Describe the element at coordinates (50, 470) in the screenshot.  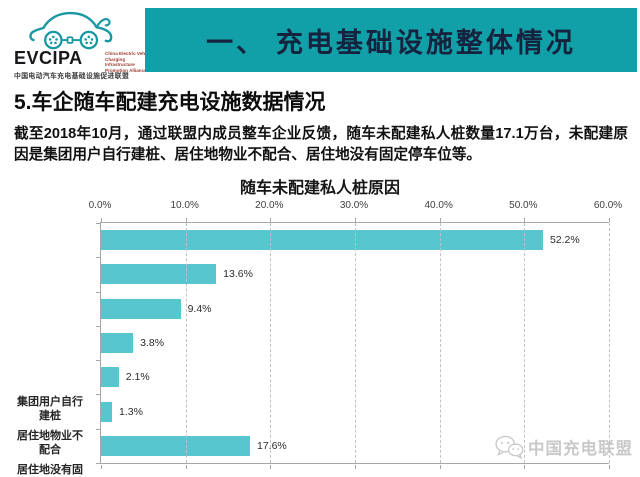
I see `category-label: 居住地没有固定停车位` at that location.